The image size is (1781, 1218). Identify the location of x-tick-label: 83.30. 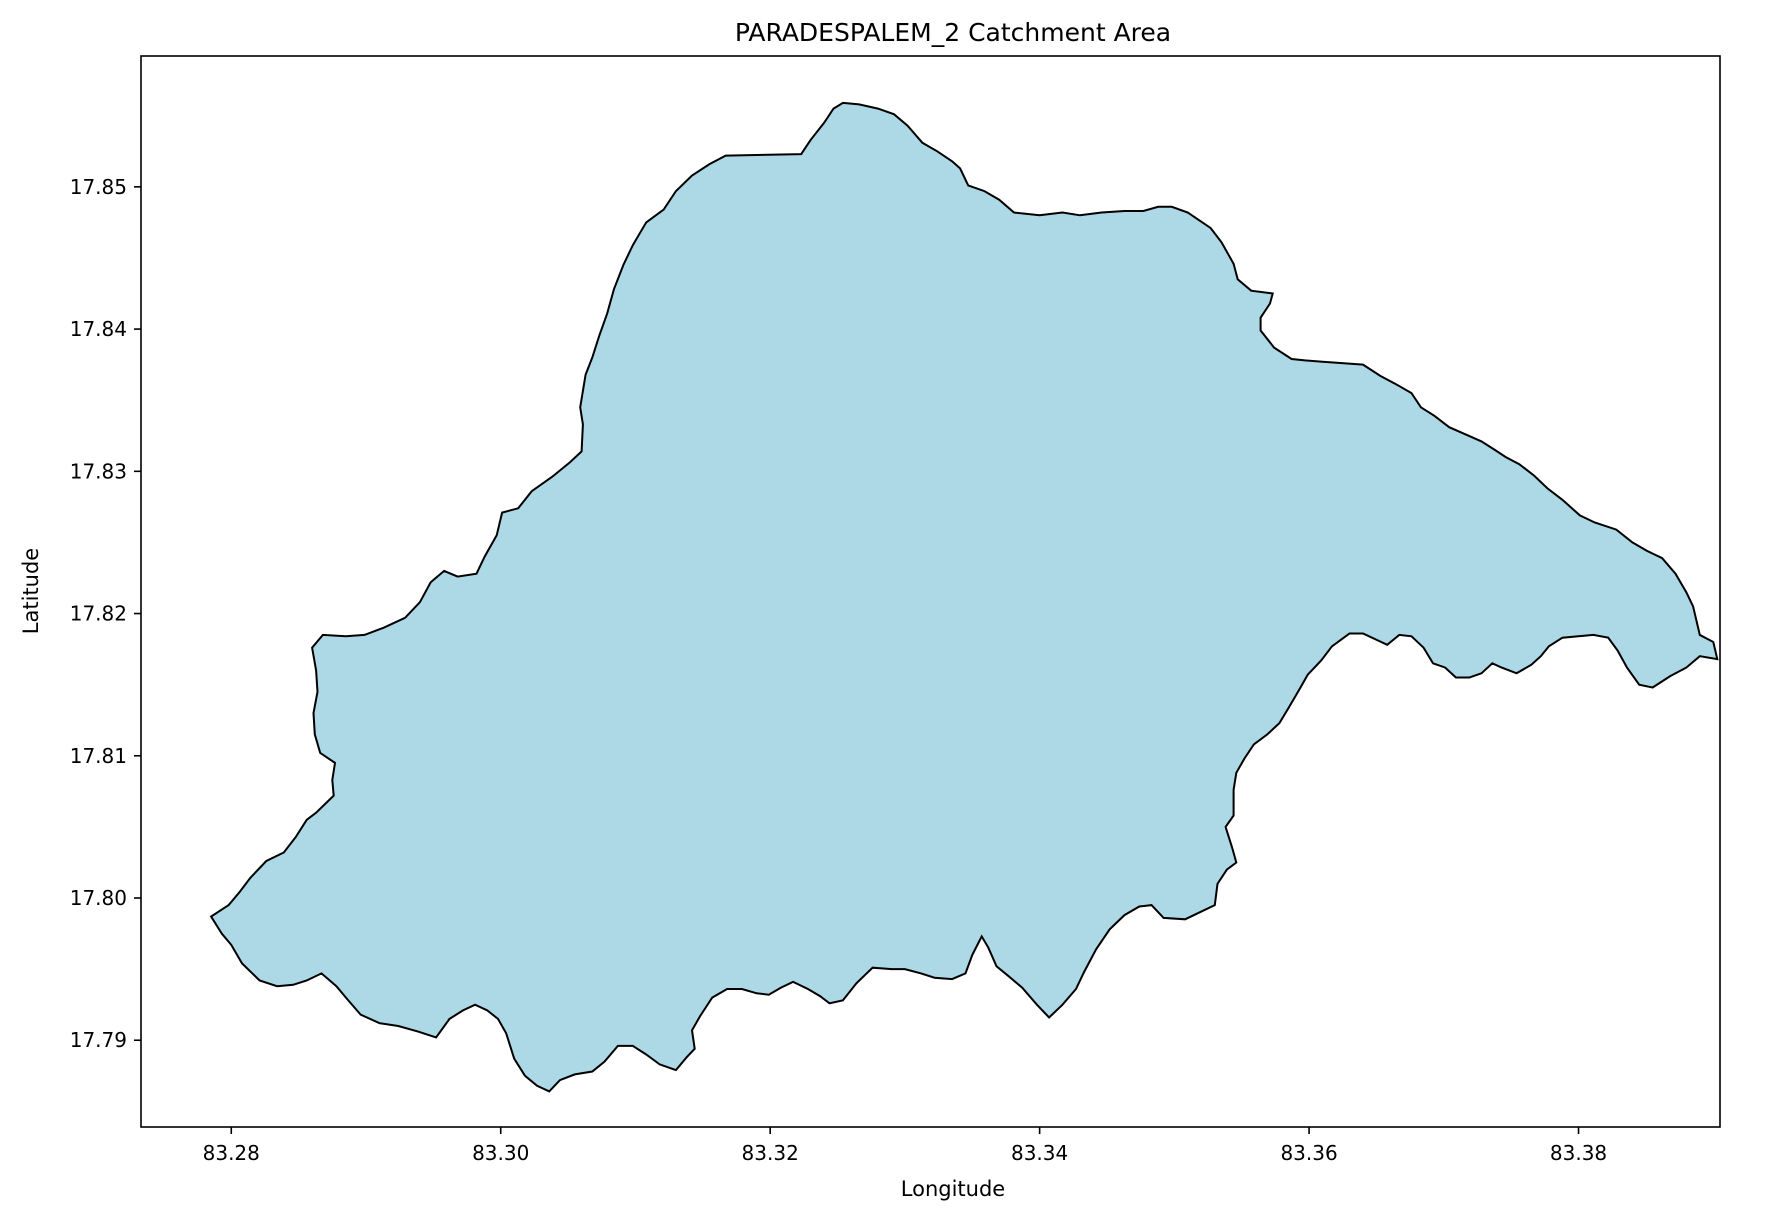
(500, 1153).